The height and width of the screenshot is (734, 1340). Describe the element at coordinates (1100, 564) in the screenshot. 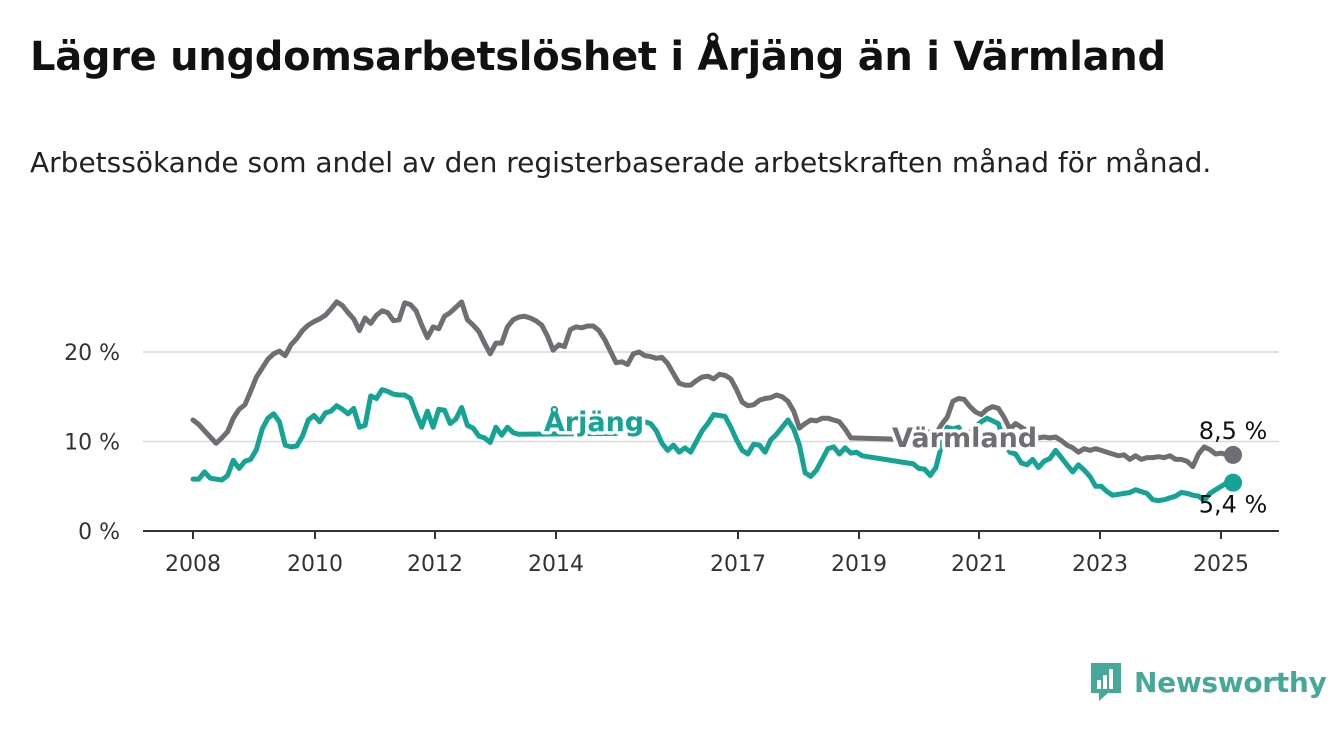

I see `x-tick-label: 2023` at that location.